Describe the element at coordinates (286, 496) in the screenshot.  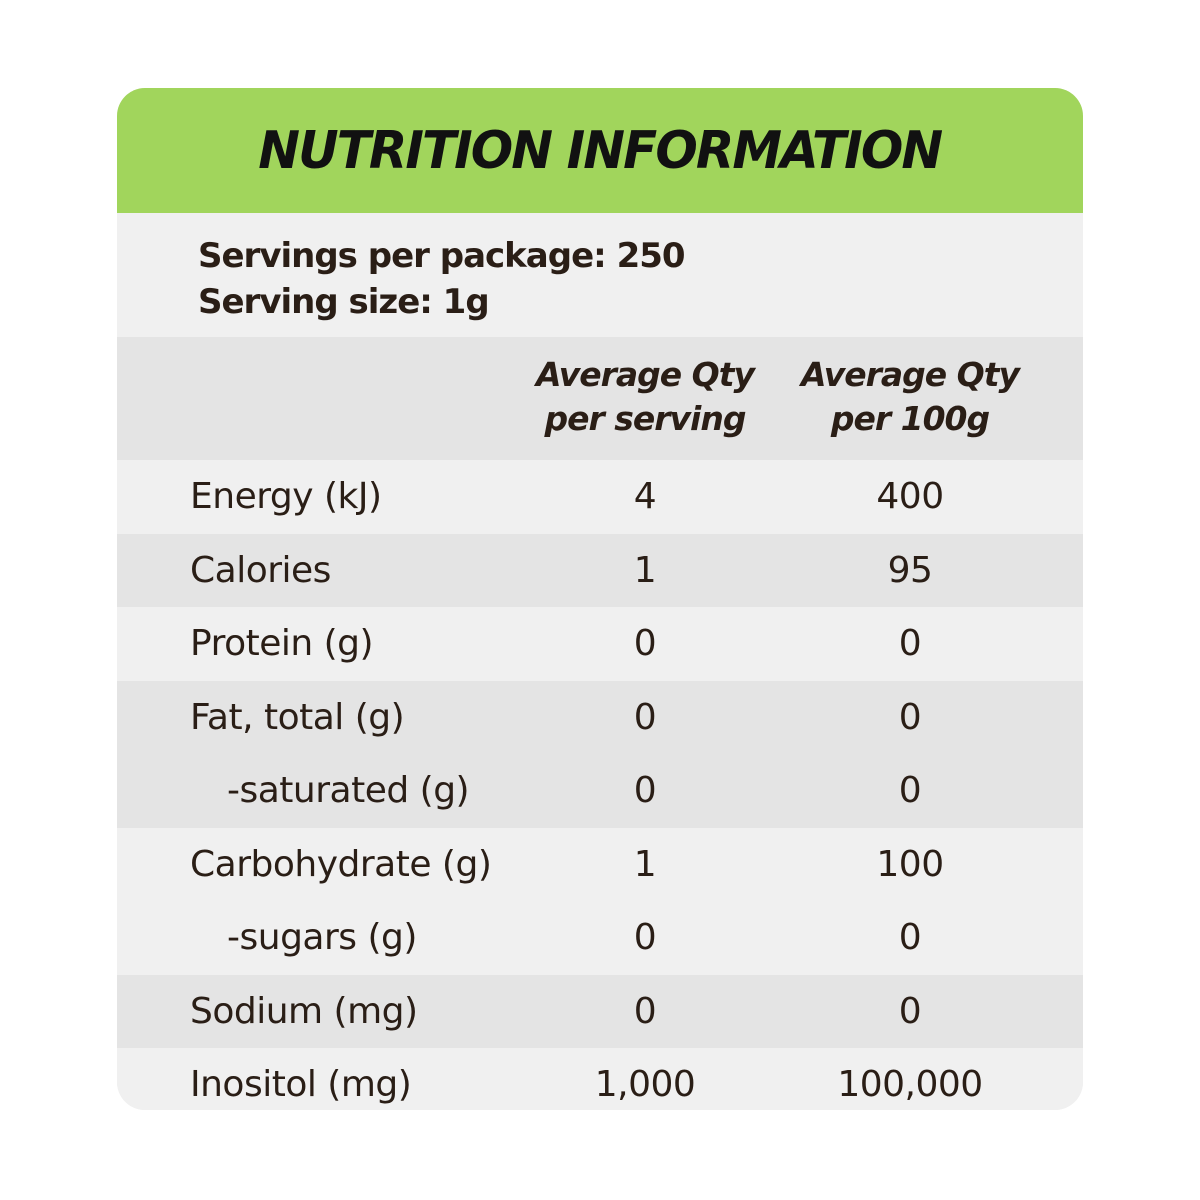
I see `row-label: Energy (kJ)` at that location.